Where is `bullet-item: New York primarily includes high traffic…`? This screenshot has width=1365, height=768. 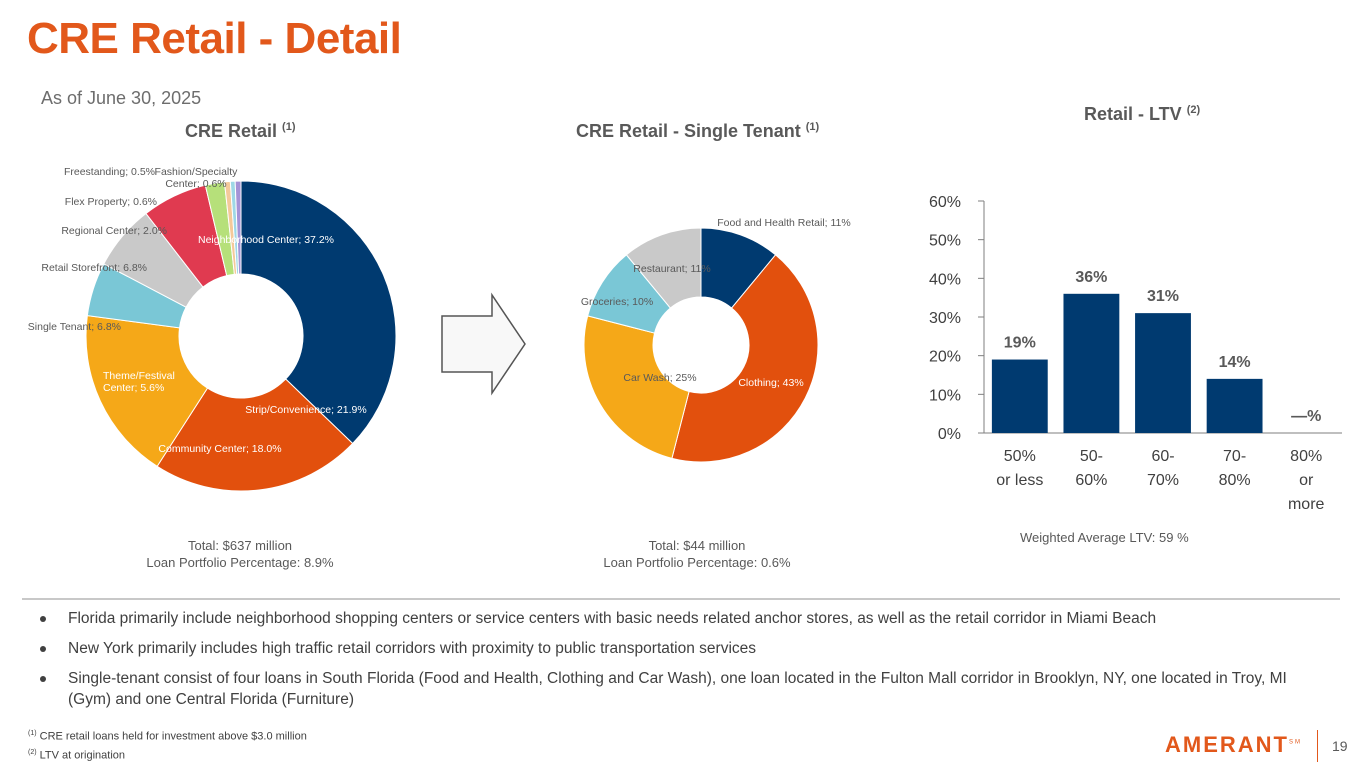
bullet-item: New York primarily includes high traffic… is located at coordinates (685, 648).